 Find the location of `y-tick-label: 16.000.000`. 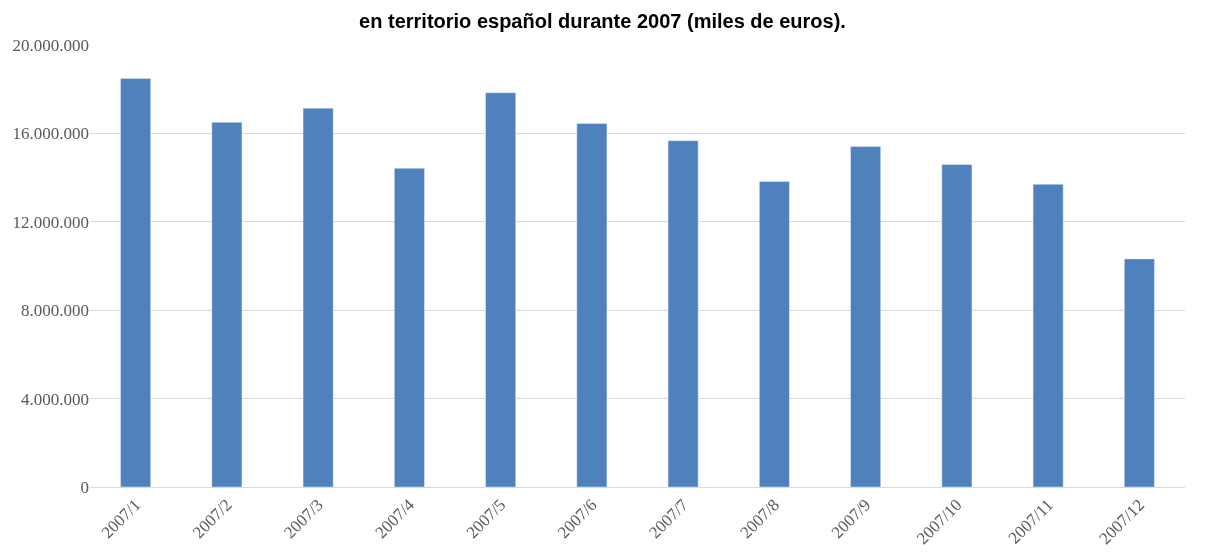

y-tick-label: 16.000.000 is located at coordinates (50, 134).